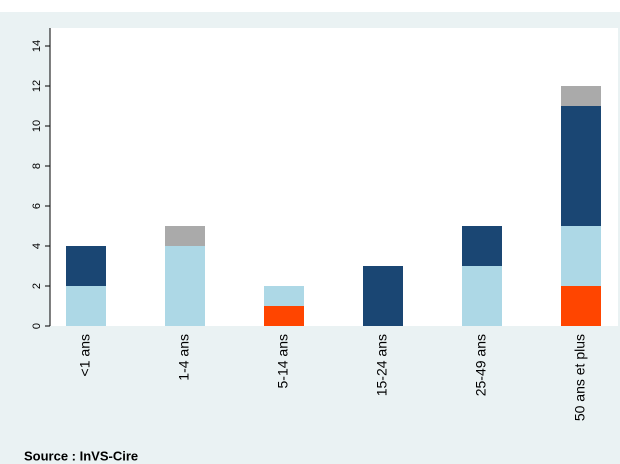  Describe the element at coordinates (37, 246) in the screenshot. I see `y-tick-label: 4` at that location.